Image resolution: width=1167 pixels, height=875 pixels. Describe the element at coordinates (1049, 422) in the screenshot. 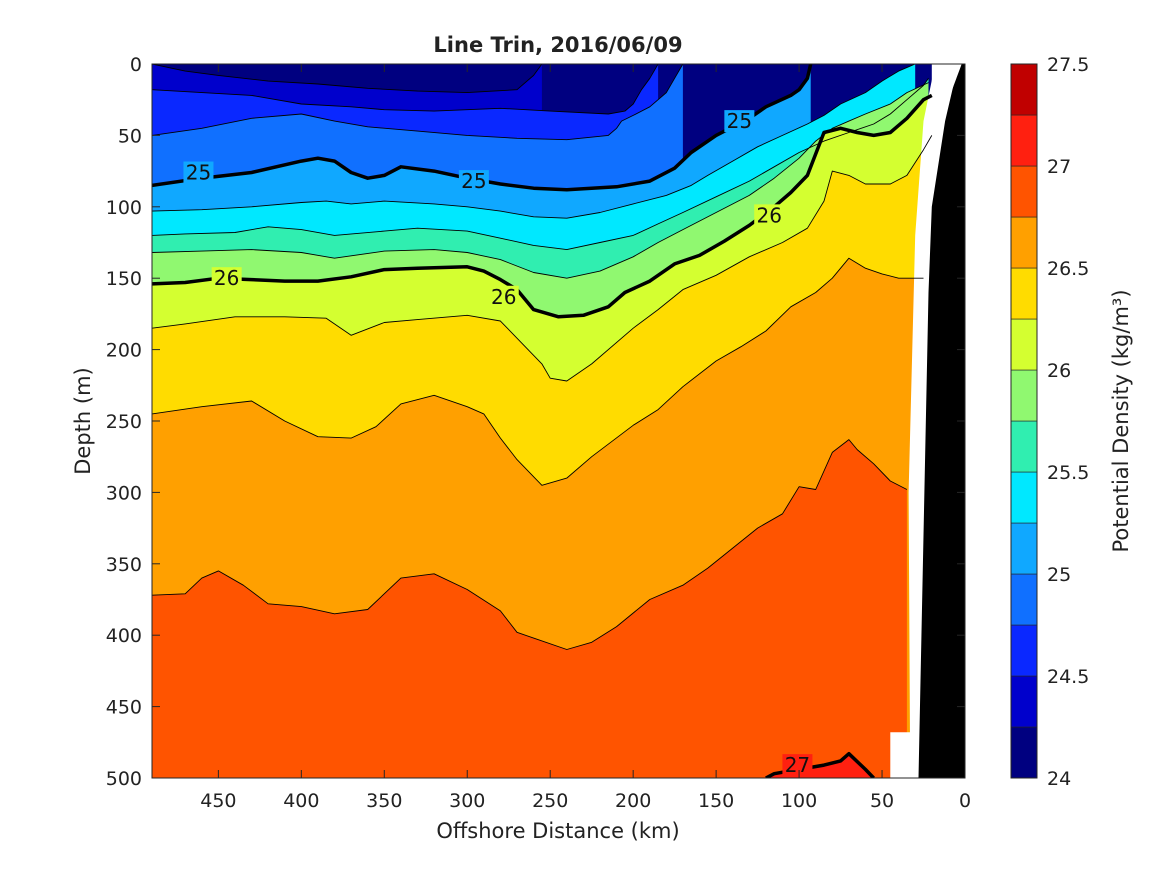

I see `colorbar: 24 24.5 25 25.5 26 26.5 27 27.5` at that location.